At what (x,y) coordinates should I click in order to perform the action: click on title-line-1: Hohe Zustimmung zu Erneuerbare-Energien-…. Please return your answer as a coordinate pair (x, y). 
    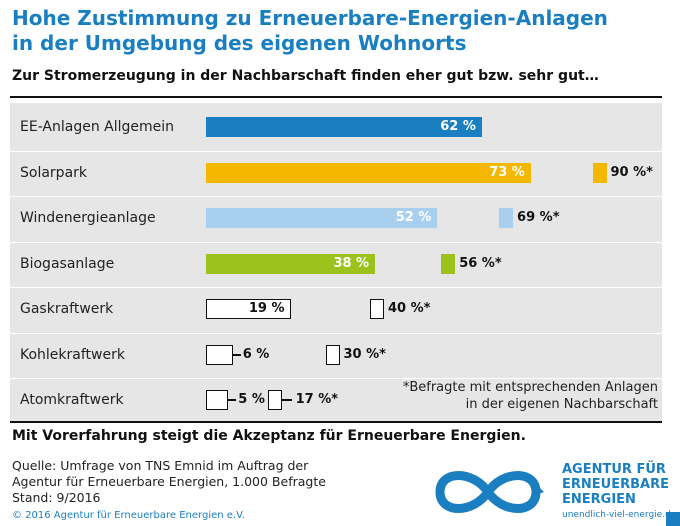
    Looking at the image, I should click on (310, 18).